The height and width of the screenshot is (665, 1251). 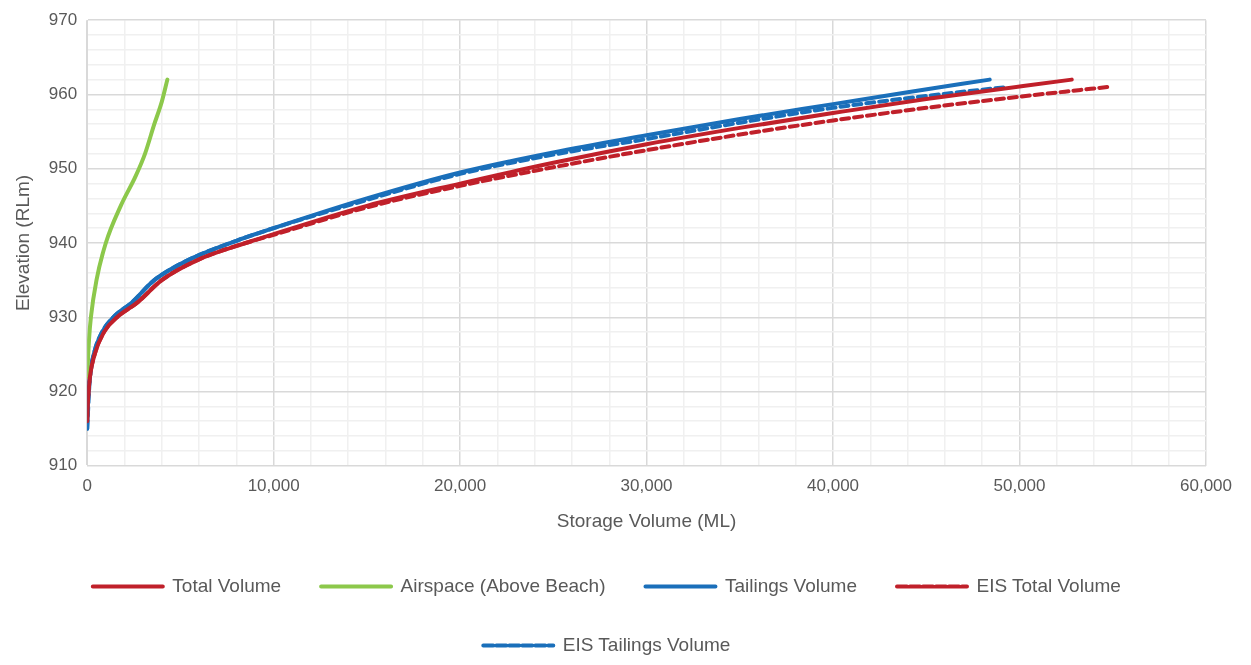 What do you see at coordinates (63, 168) in the screenshot?
I see `y-tick-label: 950` at bounding box center [63, 168].